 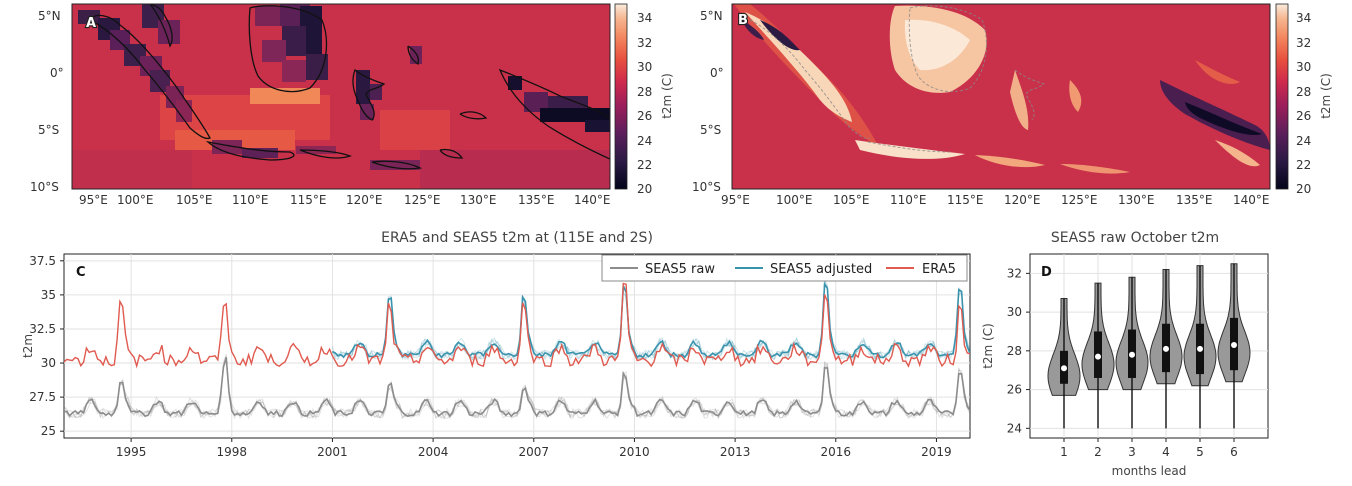 What do you see at coordinates (131, 452) in the screenshot?
I see `x-tick-label: 1995` at bounding box center [131, 452].